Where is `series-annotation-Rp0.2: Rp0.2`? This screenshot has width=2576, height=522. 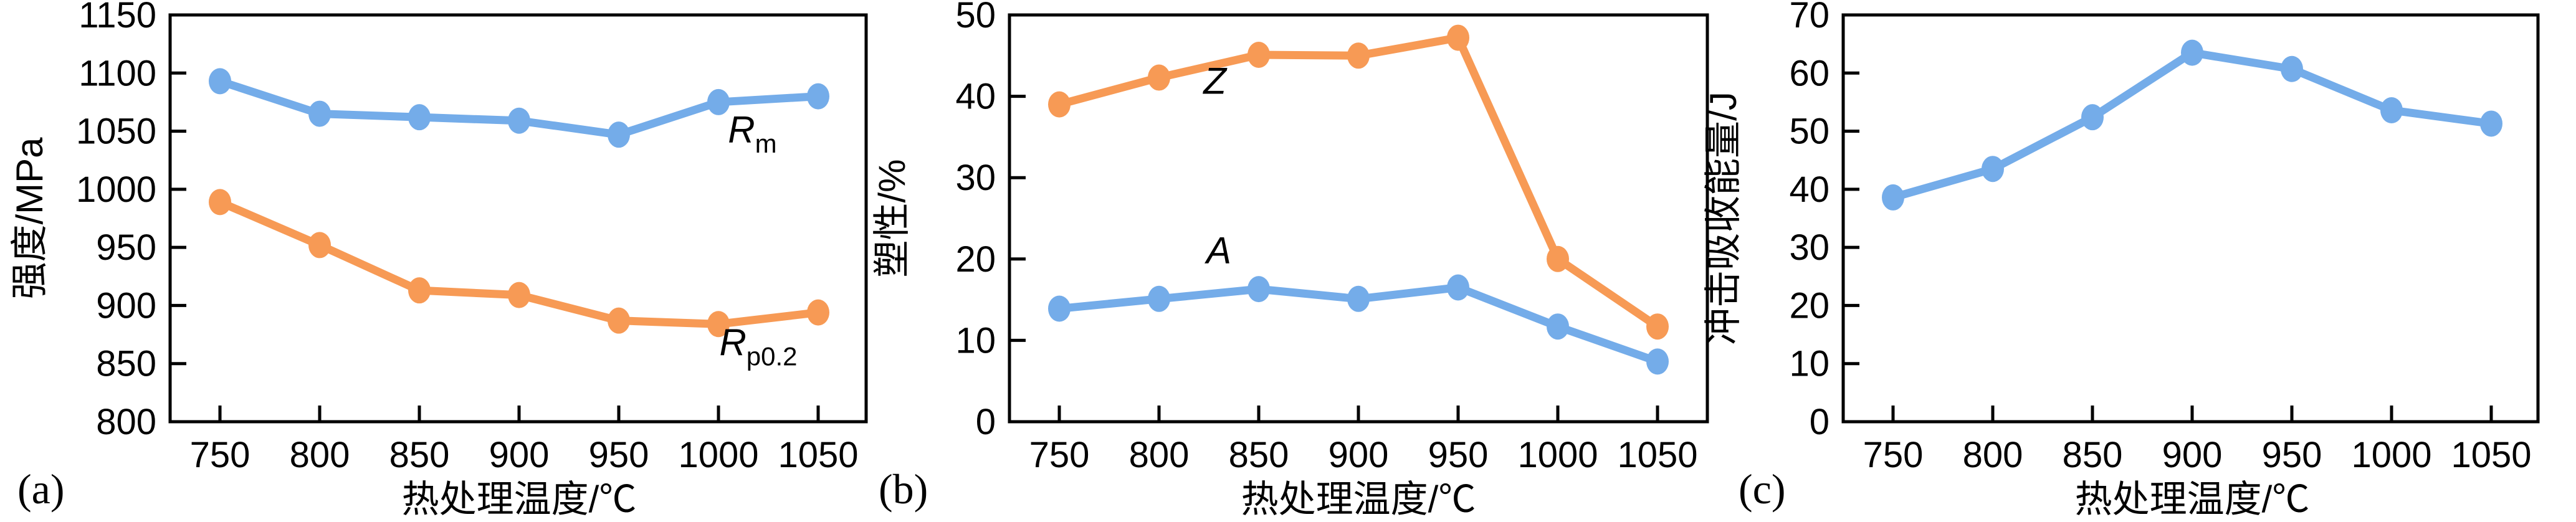
series-annotation-Rp0.2: Rp0.2 is located at coordinates (758, 346).